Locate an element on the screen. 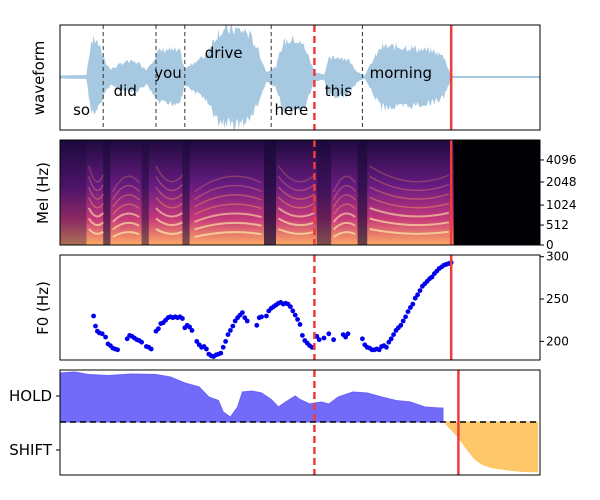 This screenshot has height=500, width=600. waveform-ylabel: waveform is located at coordinates (39, 78).